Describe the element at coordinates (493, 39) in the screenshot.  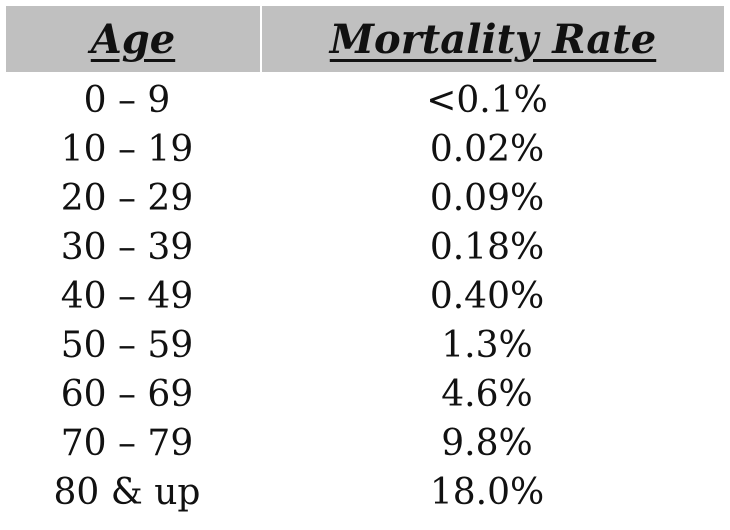
I see `mortality-rate-column-header: Mortality Rate` at that location.